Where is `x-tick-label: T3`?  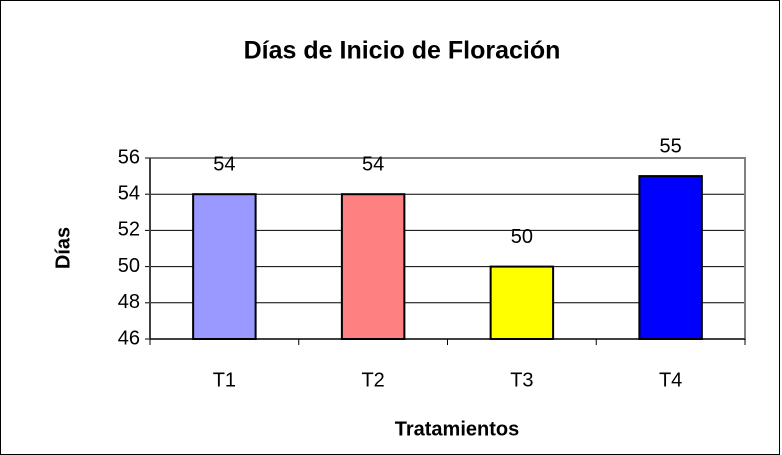 x-tick-label: T3 is located at coordinates (521, 380).